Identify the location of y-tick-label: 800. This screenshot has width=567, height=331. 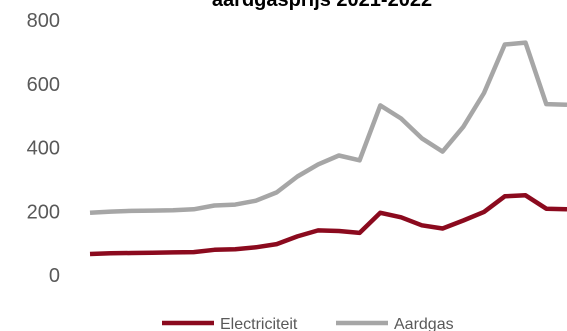
(43, 21).